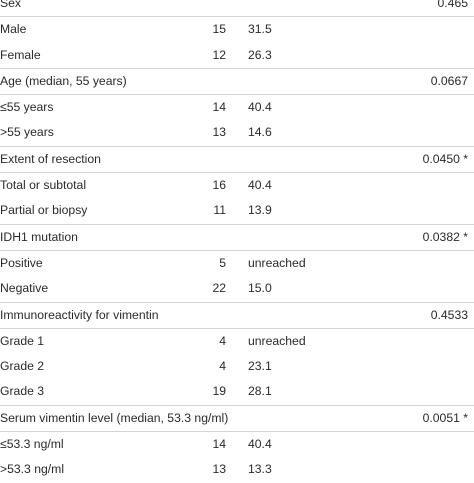 This screenshot has height=483, width=474. I want to click on row-label: Negative, so click(24, 288).